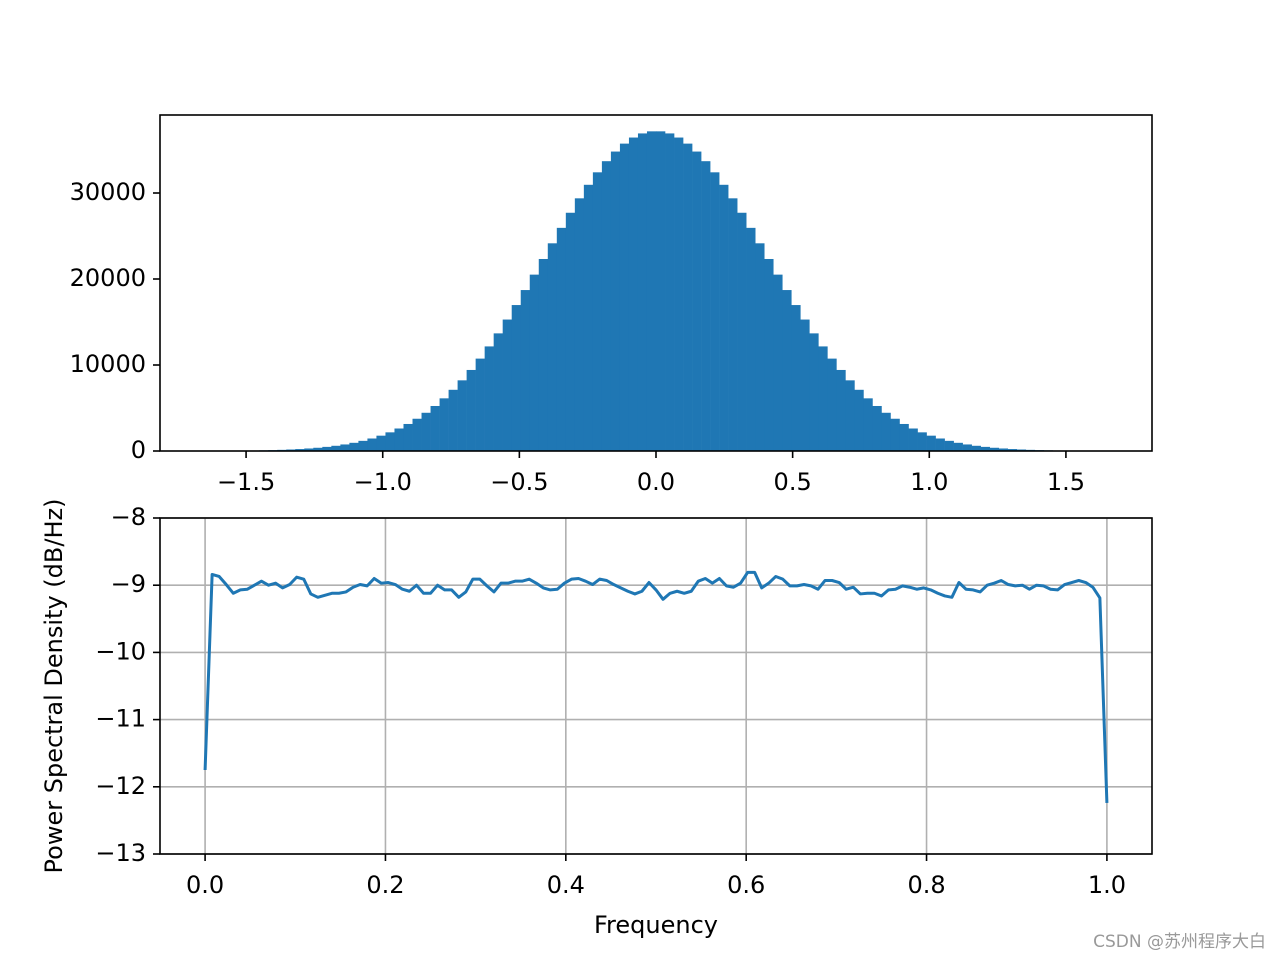  What do you see at coordinates (128, 517) in the screenshot?
I see `y-tick-label: −8` at bounding box center [128, 517].